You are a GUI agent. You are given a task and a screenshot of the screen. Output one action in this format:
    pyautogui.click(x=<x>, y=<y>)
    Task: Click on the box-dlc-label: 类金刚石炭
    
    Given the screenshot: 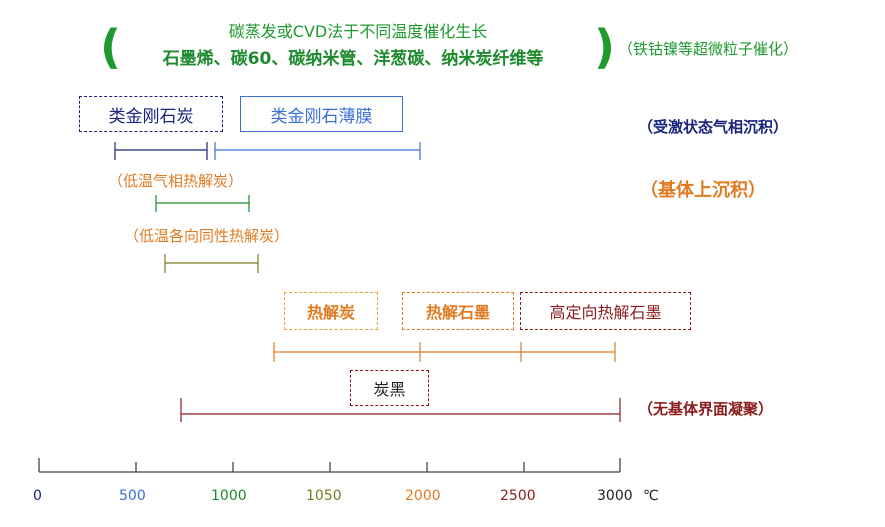 What is the action you would take?
    pyautogui.click(x=151, y=116)
    